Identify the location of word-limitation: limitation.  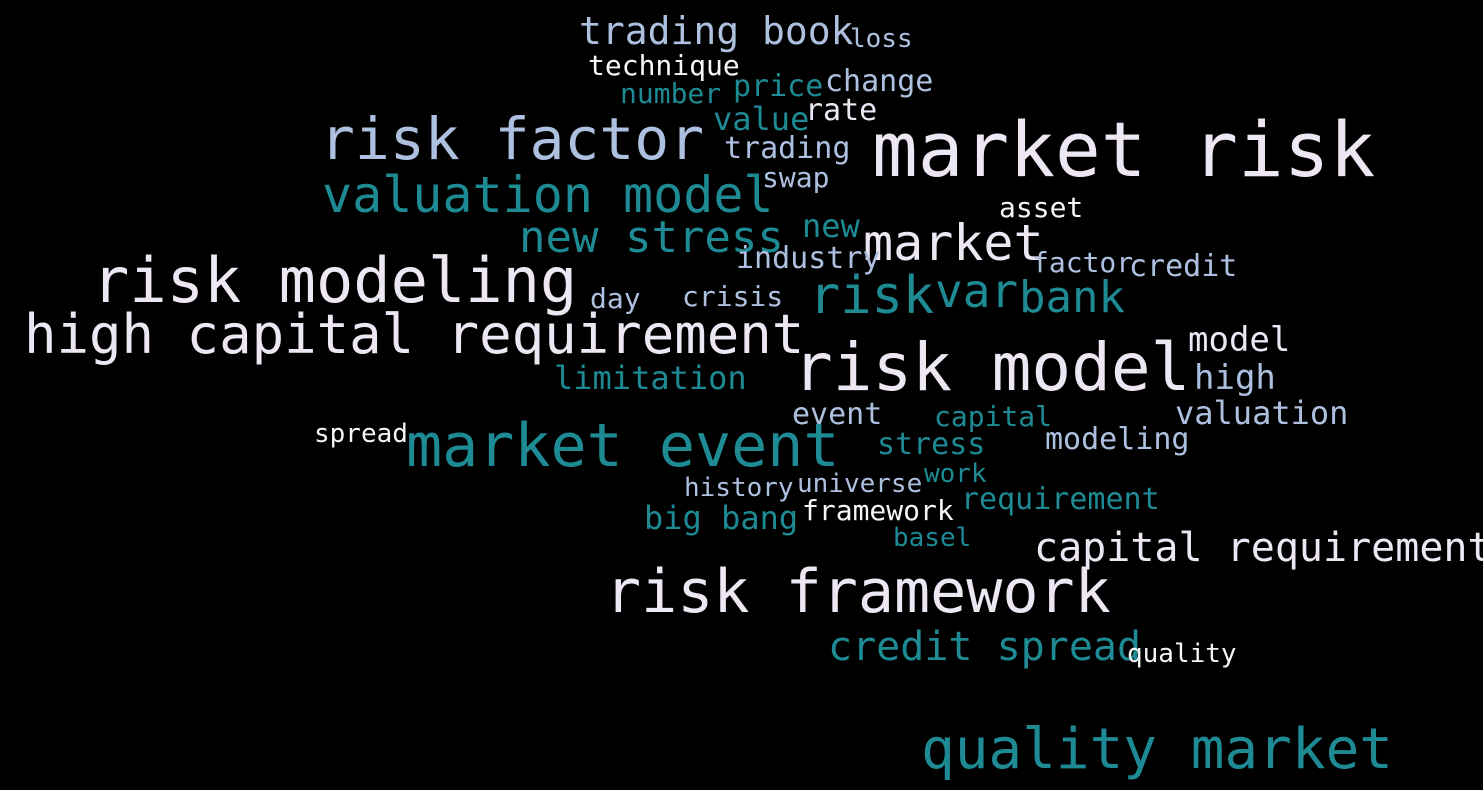
(650, 378).